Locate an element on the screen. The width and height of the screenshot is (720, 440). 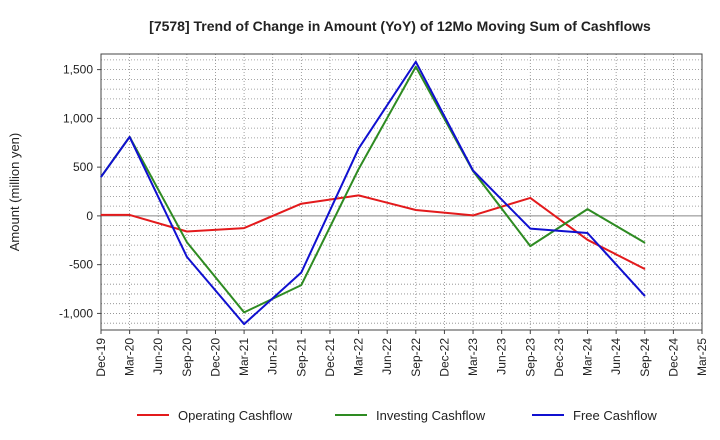
y-tick-label: 1,500 is located at coordinates (78, 70).